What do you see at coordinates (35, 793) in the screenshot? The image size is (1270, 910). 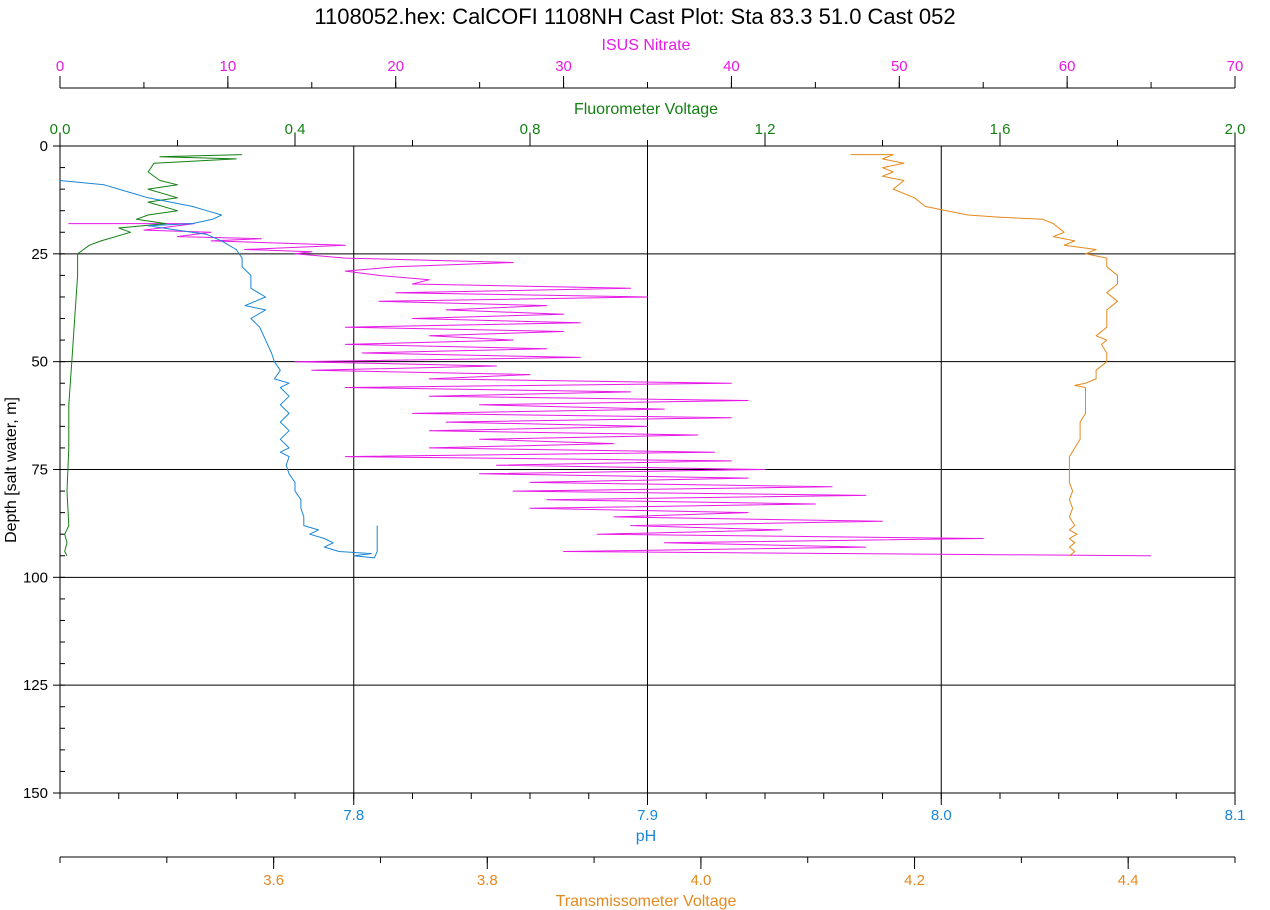 I see `depth-tick-label: 150` at bounding box center [35, 793].